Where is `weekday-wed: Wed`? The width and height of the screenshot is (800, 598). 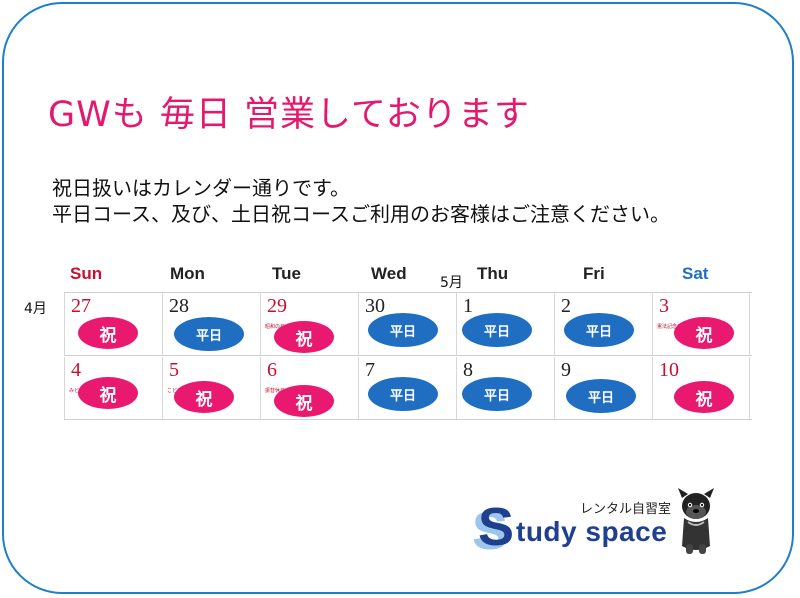 weekday-wed: Wed is located at coordinates (389, 273).